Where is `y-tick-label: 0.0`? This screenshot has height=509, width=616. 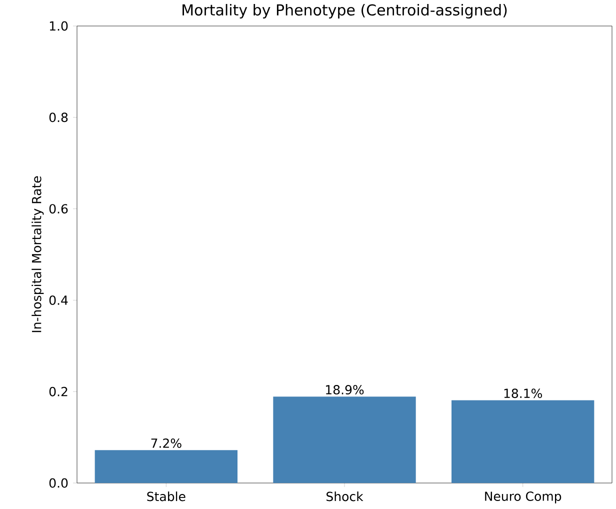
y-tick-label: 0.0 is located at coordinates (58, 483).